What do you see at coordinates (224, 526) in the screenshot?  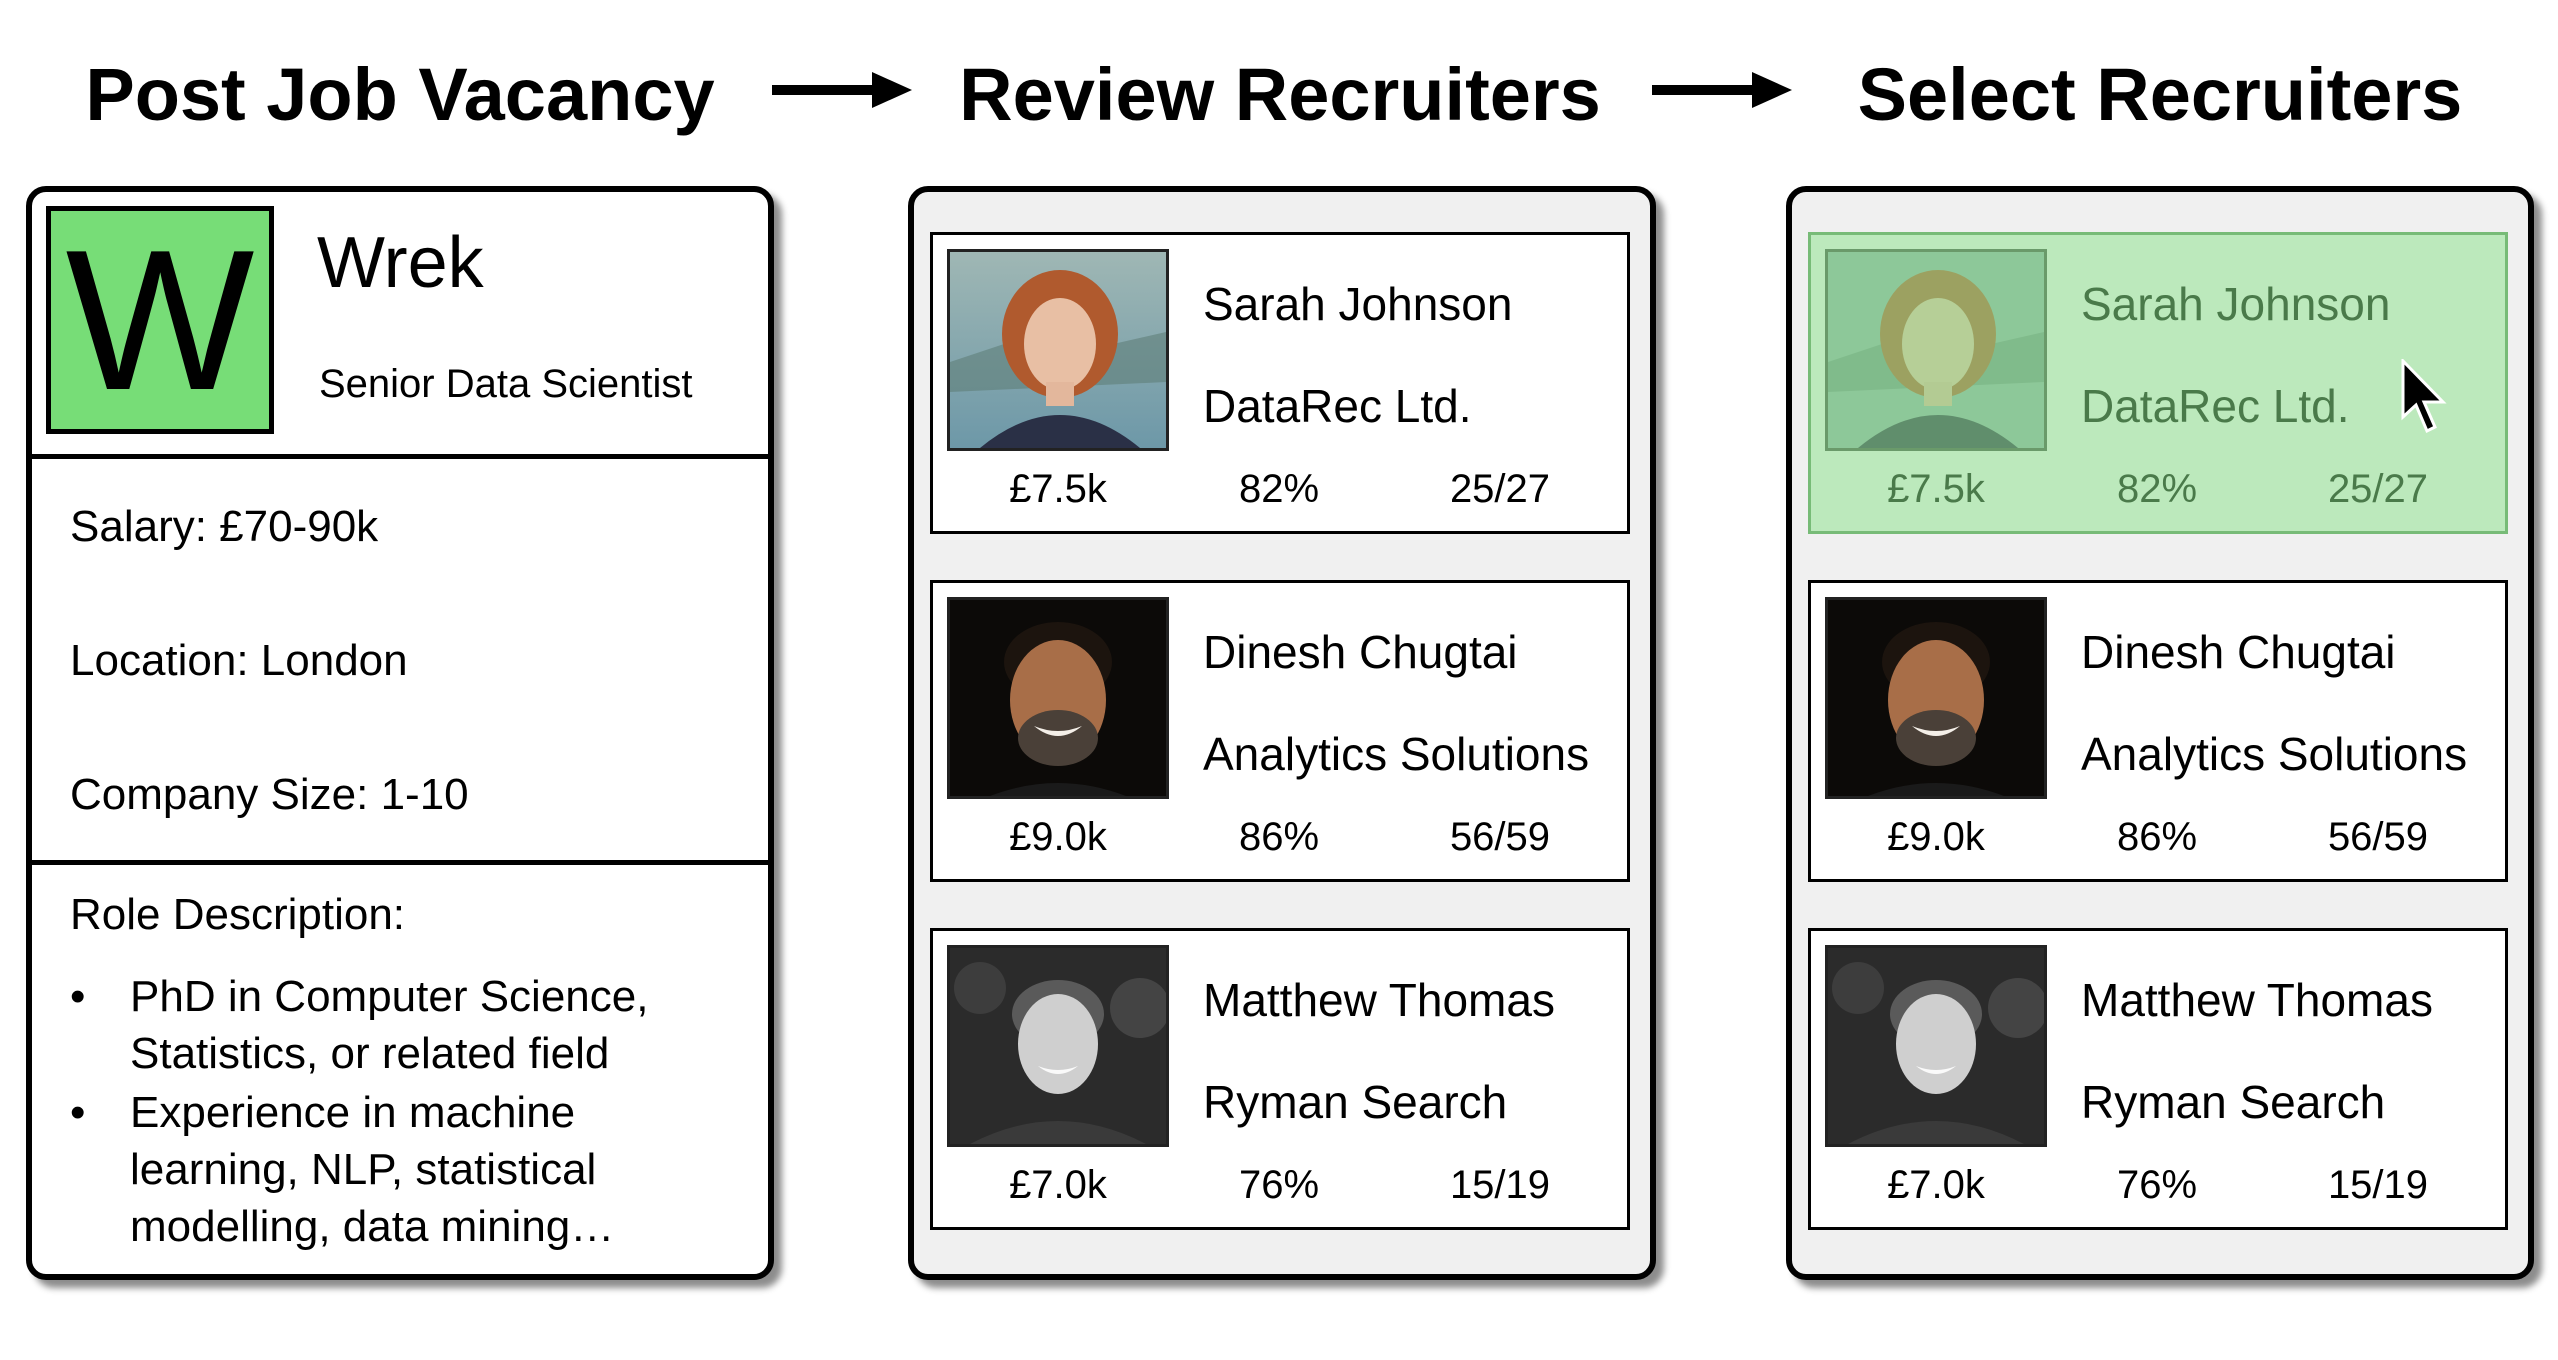 I see `salary-text: Salary: £70-90k` at bounding box center [224, 526].